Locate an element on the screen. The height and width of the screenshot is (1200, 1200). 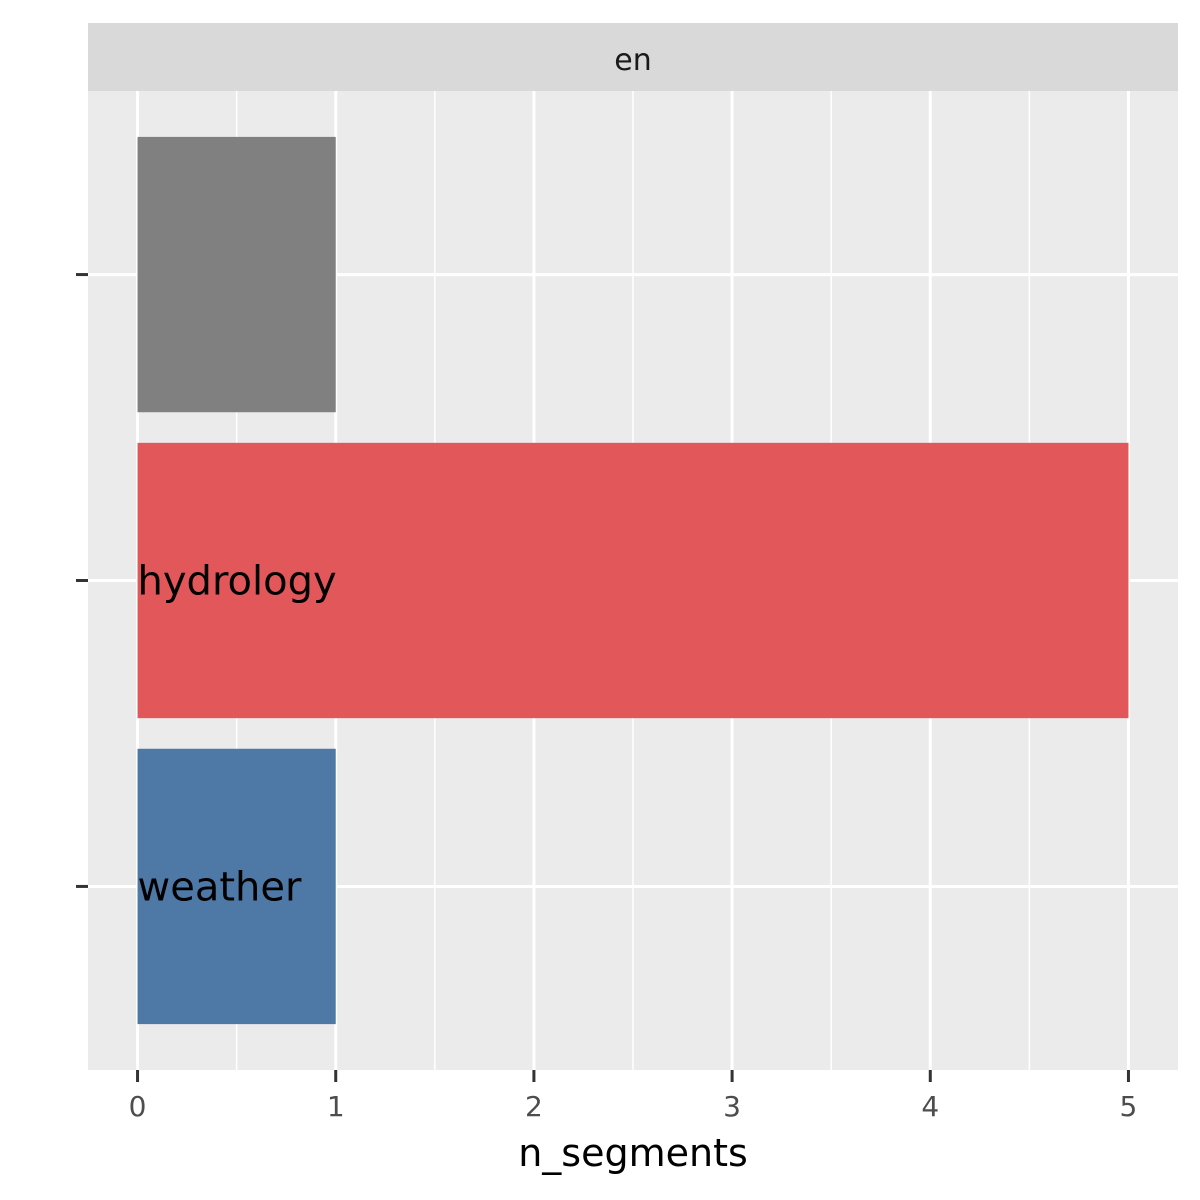
x-tick-label: 0 is located at coordinates (138, 1106).